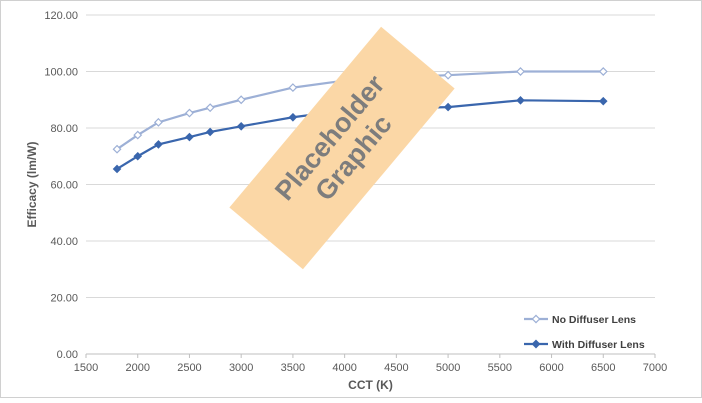  What do you see at coordinates (500, 368) in the screenshot?
I see `x-tick-label: 5500` at bounding box center [500, 368].